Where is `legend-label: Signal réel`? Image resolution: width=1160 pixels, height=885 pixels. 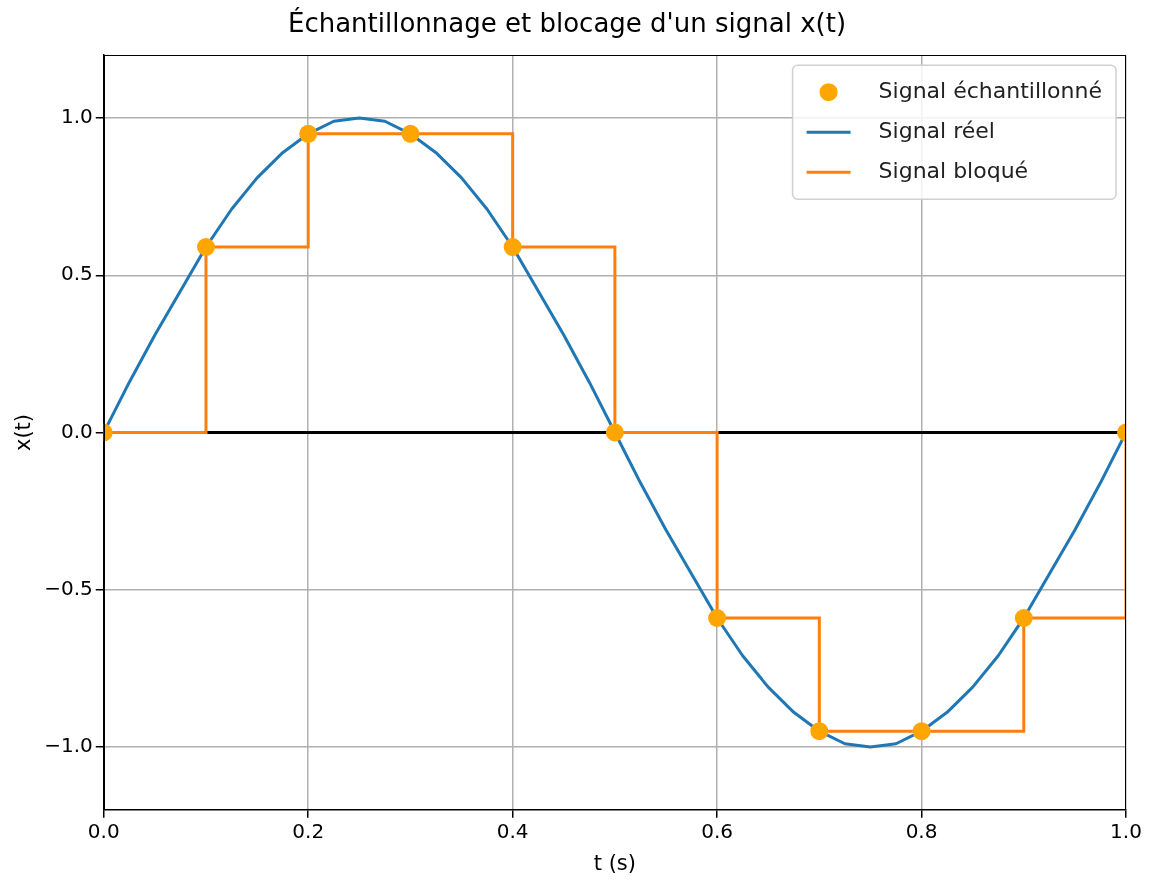
legend-label: Signal réel is located at coordinates (936, 130).